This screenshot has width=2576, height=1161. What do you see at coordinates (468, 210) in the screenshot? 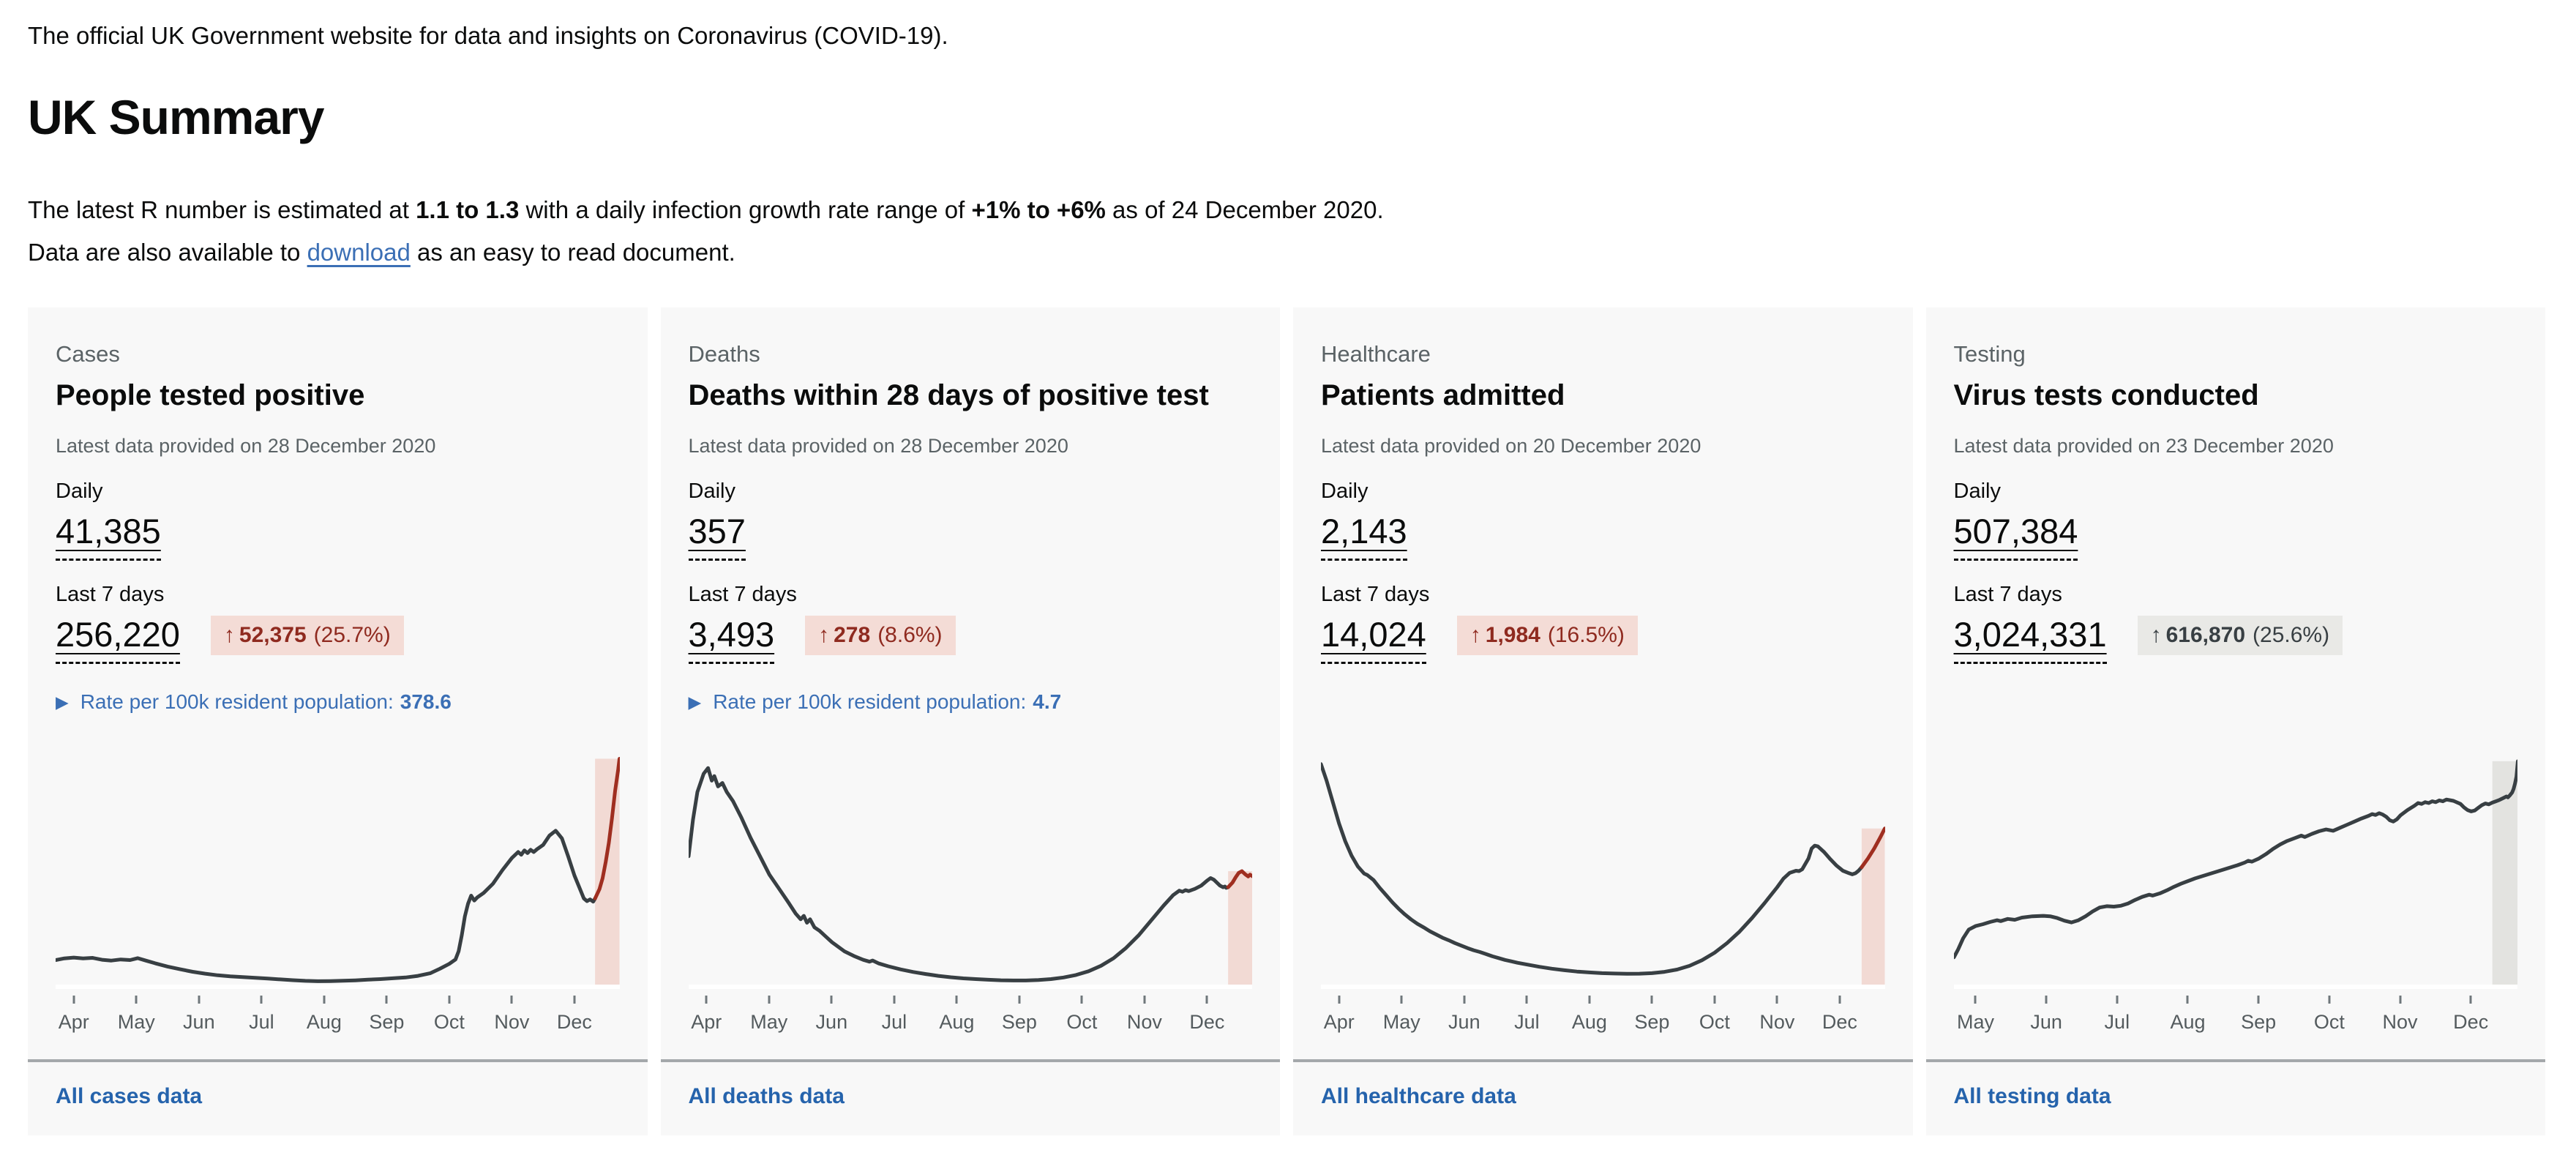
I see `r-number-range: 1.1 to 1.3` at bounding box center [468, 210].